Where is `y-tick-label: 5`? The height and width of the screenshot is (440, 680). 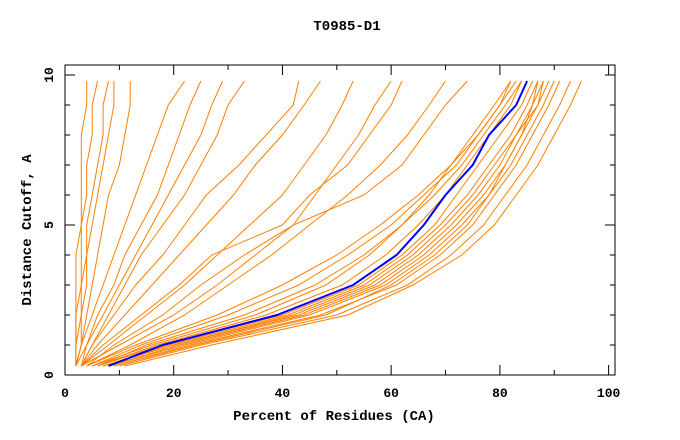
y-tick-label: 5 is located at coordinates (49, 225).